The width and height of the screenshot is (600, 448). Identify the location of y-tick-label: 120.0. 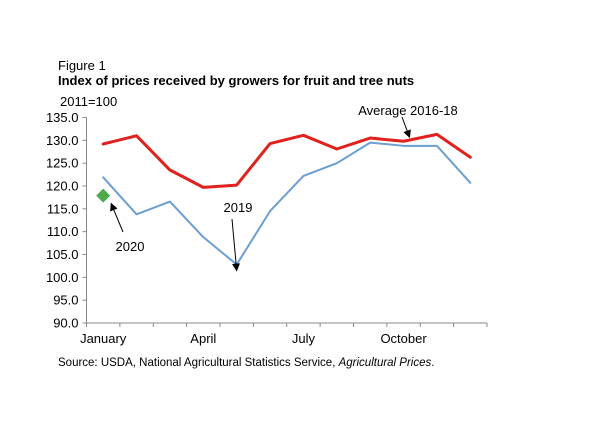
(62, 186).